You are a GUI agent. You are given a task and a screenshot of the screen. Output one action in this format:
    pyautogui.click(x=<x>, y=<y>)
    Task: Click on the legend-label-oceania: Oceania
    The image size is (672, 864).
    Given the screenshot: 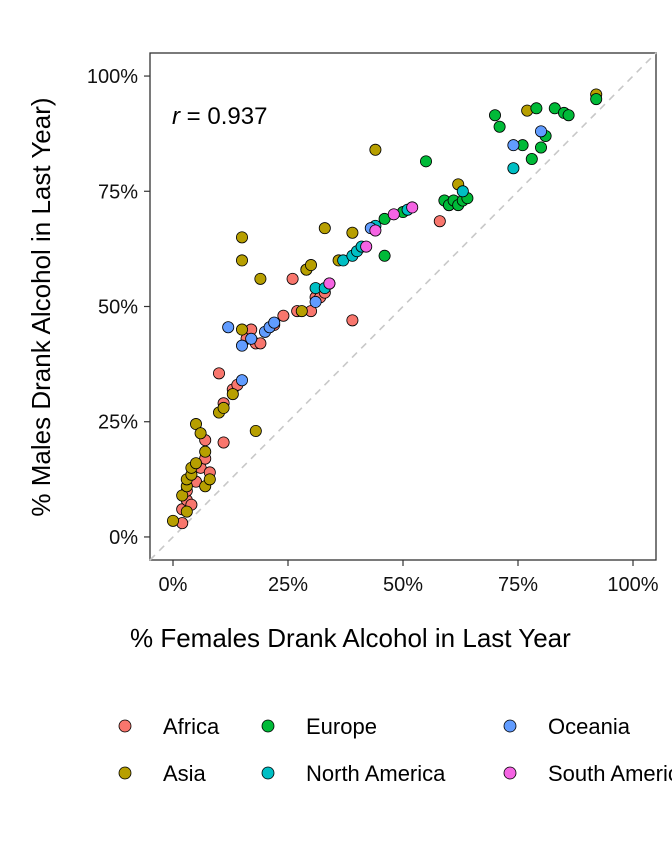 What is the action you would take?
    pyautogui.click(x=589, y=726)
    